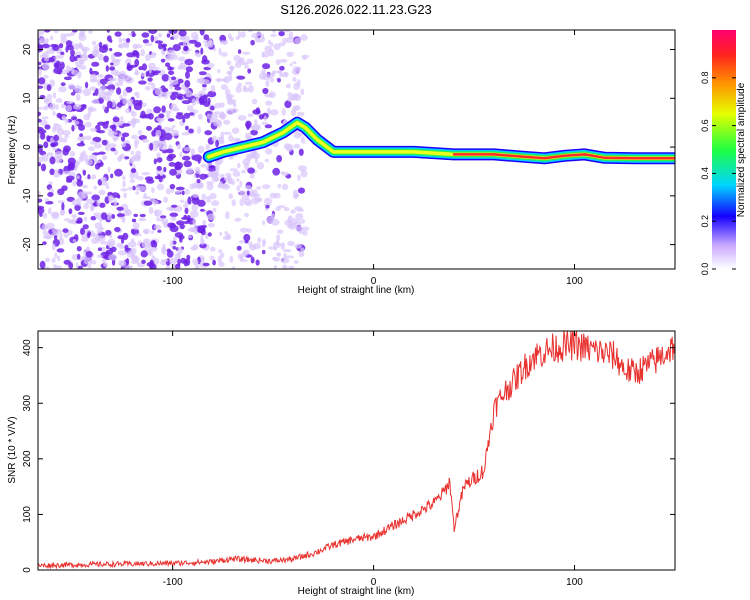  Describe the element at coordinates (620, 158) in the screenshot. I see `ridge-core` at that location.